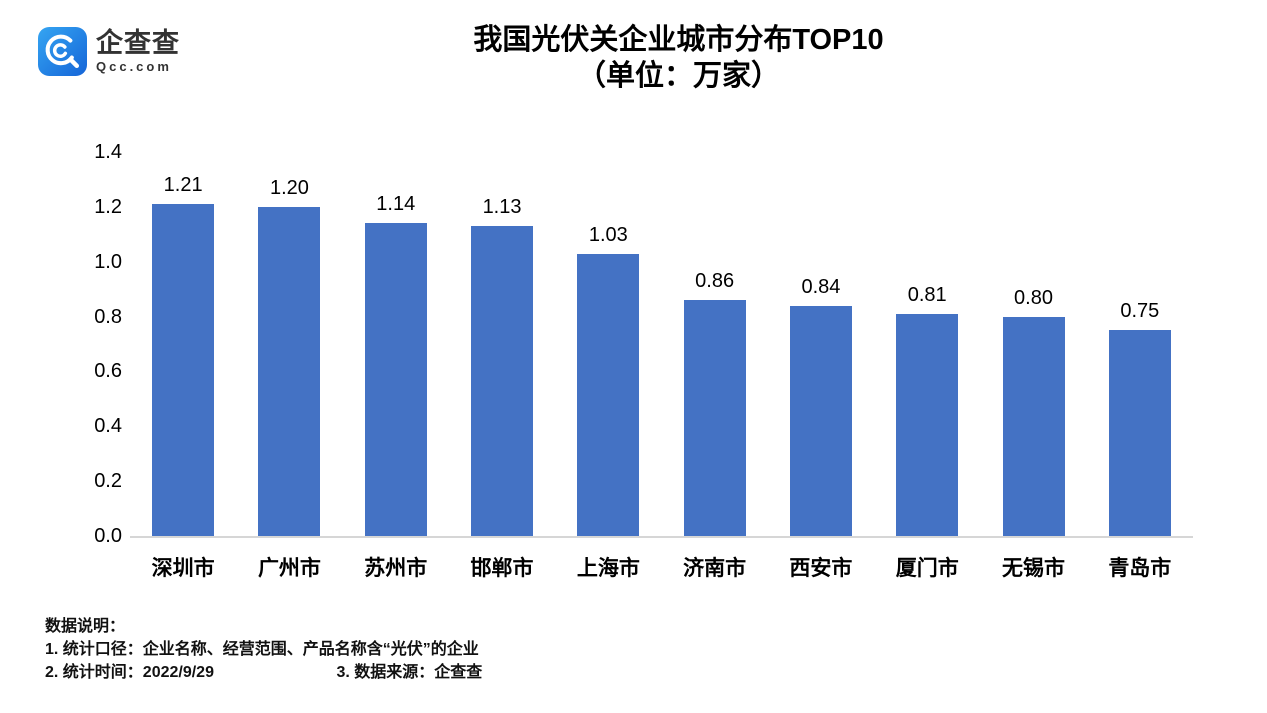 This screenshot has height=713, width=1267. I want to click on bar-value-label: 1.20, so click(289, 187).